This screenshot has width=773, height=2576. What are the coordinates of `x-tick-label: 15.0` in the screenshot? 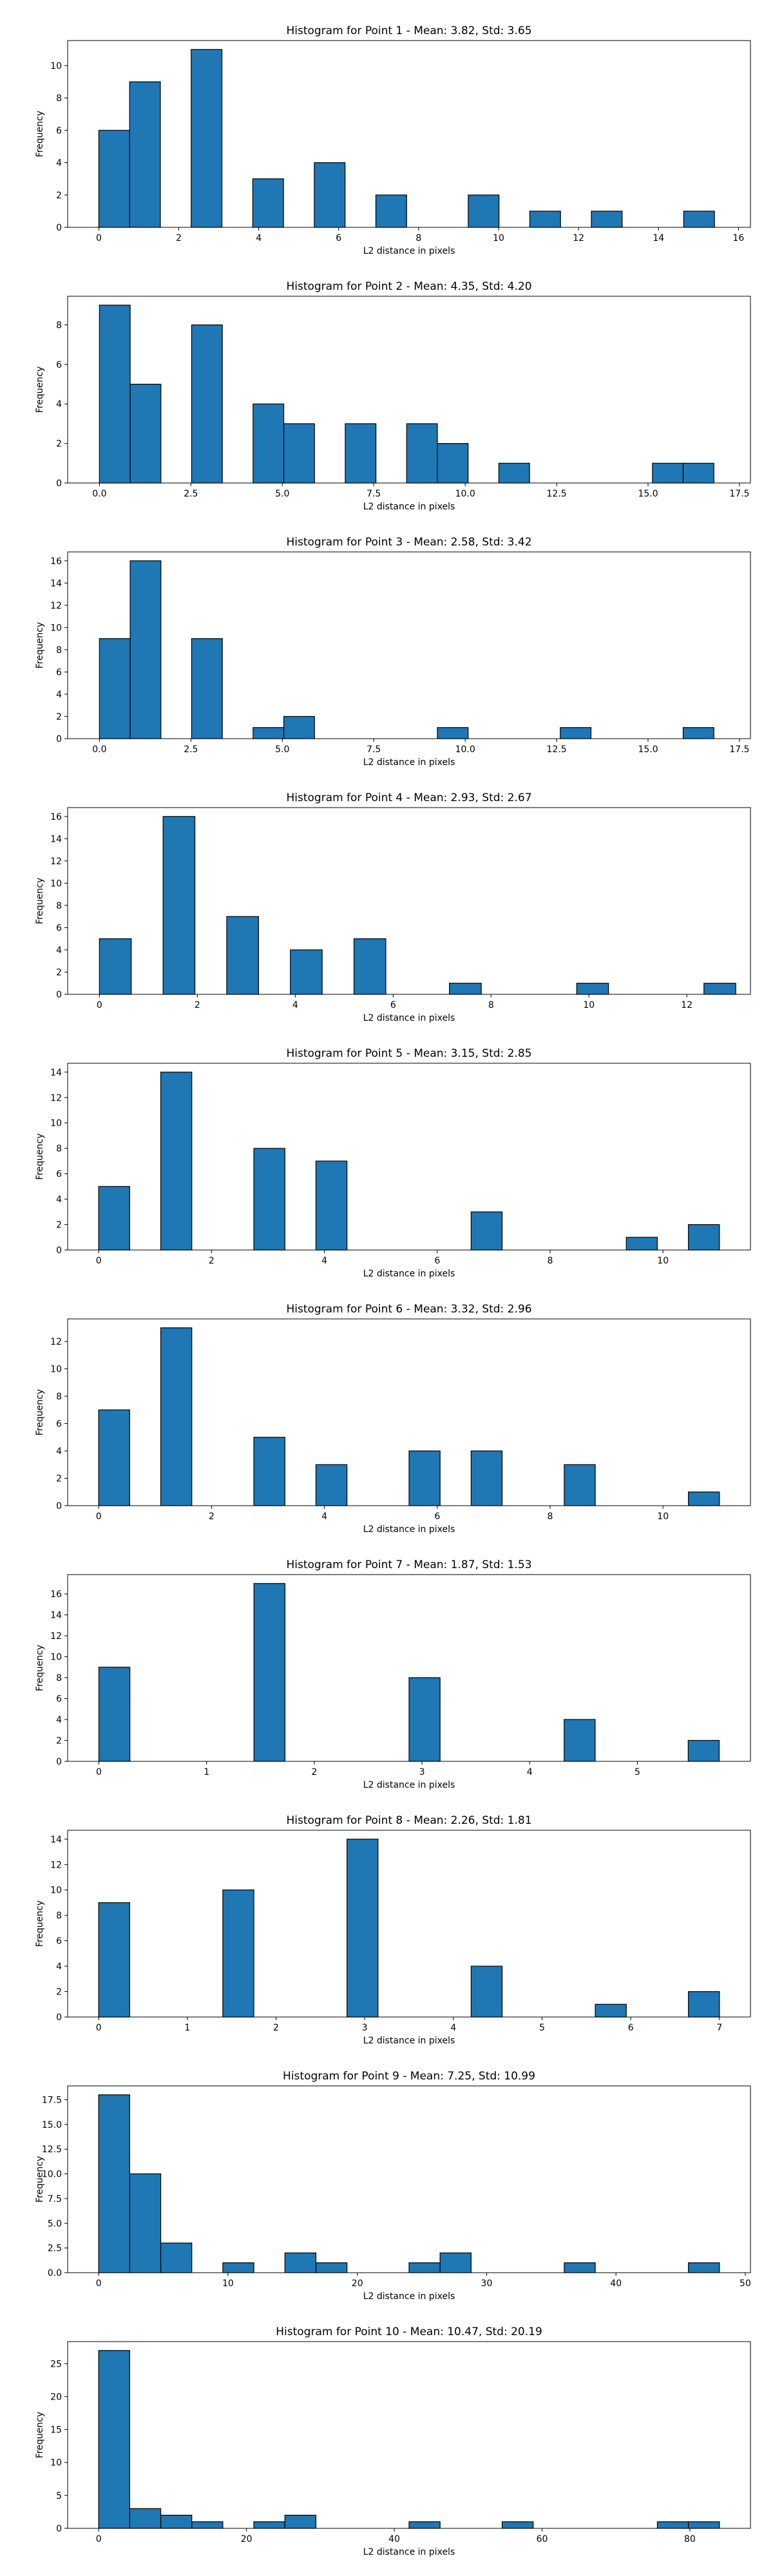 It's located at (648, 494).